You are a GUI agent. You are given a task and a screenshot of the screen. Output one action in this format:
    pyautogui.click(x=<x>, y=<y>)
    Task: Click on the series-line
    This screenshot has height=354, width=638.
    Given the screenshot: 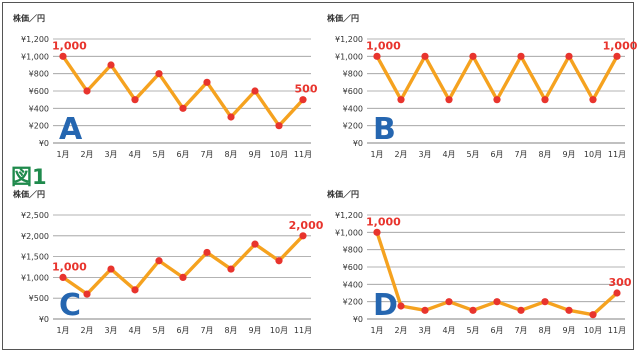 What is the action you would take?
    pyautogui.click(x=183, y=265)
    